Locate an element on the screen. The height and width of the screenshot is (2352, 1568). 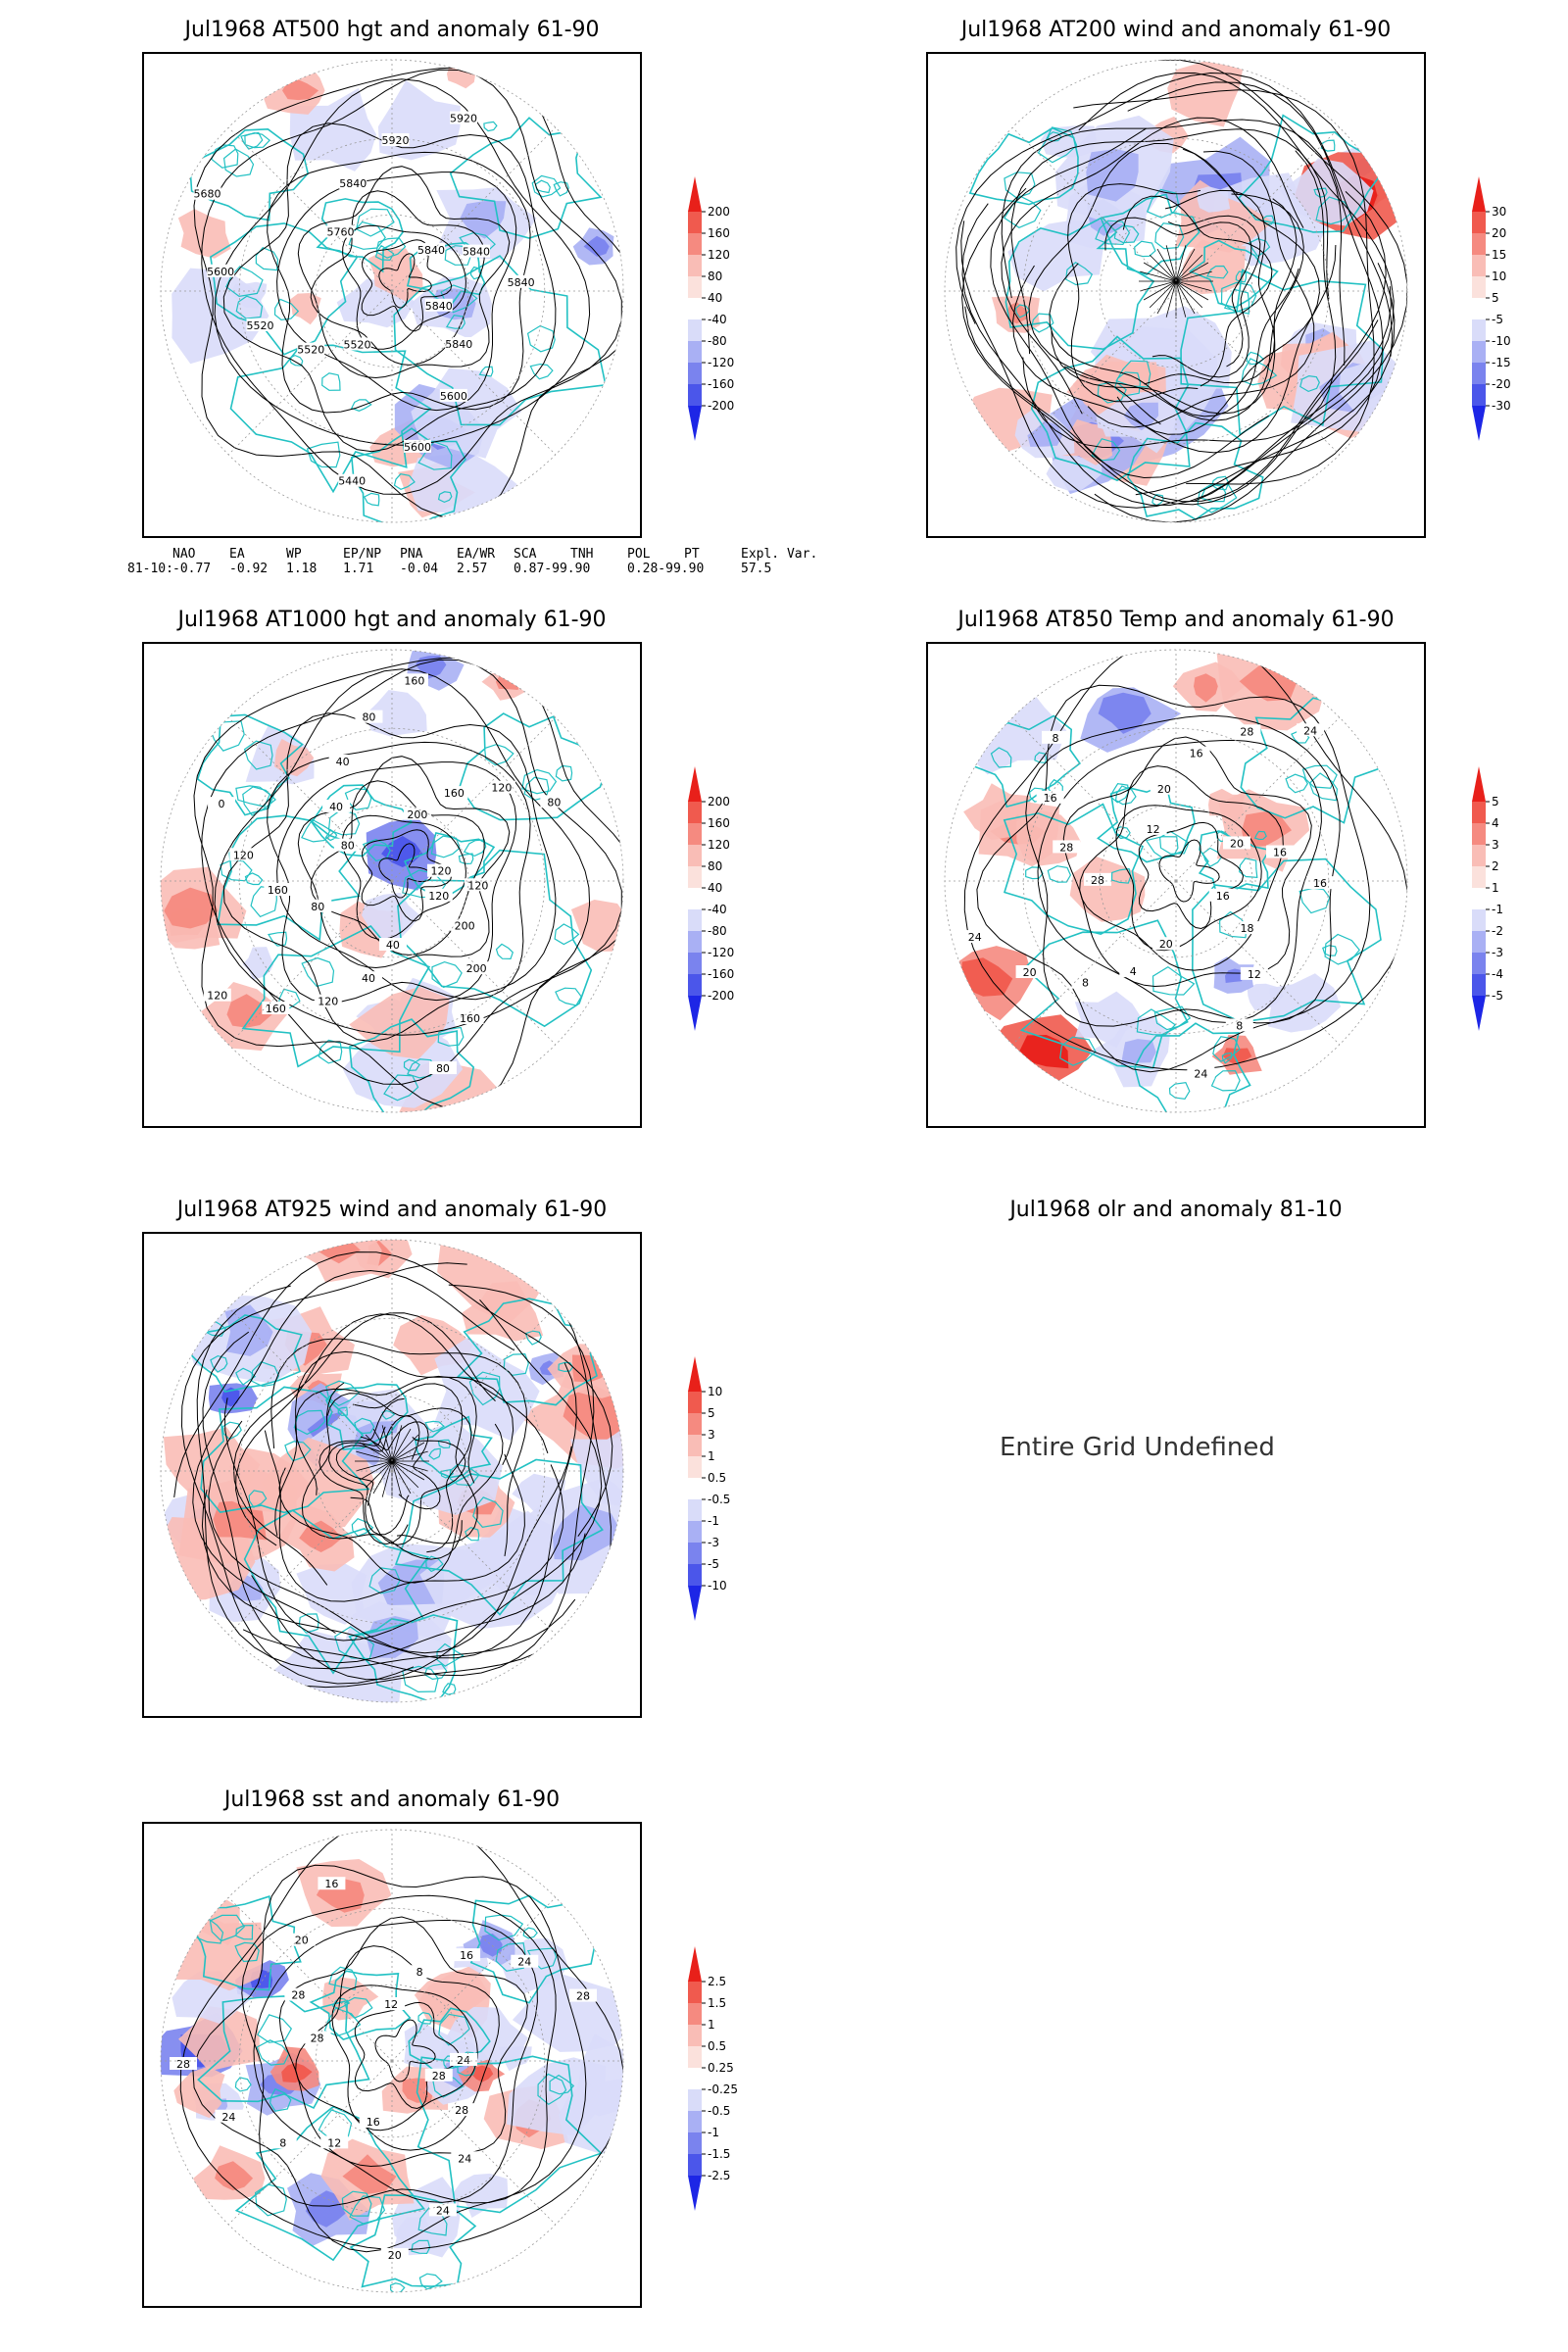
contour-label: 120 is located at coordinates (477, 885).